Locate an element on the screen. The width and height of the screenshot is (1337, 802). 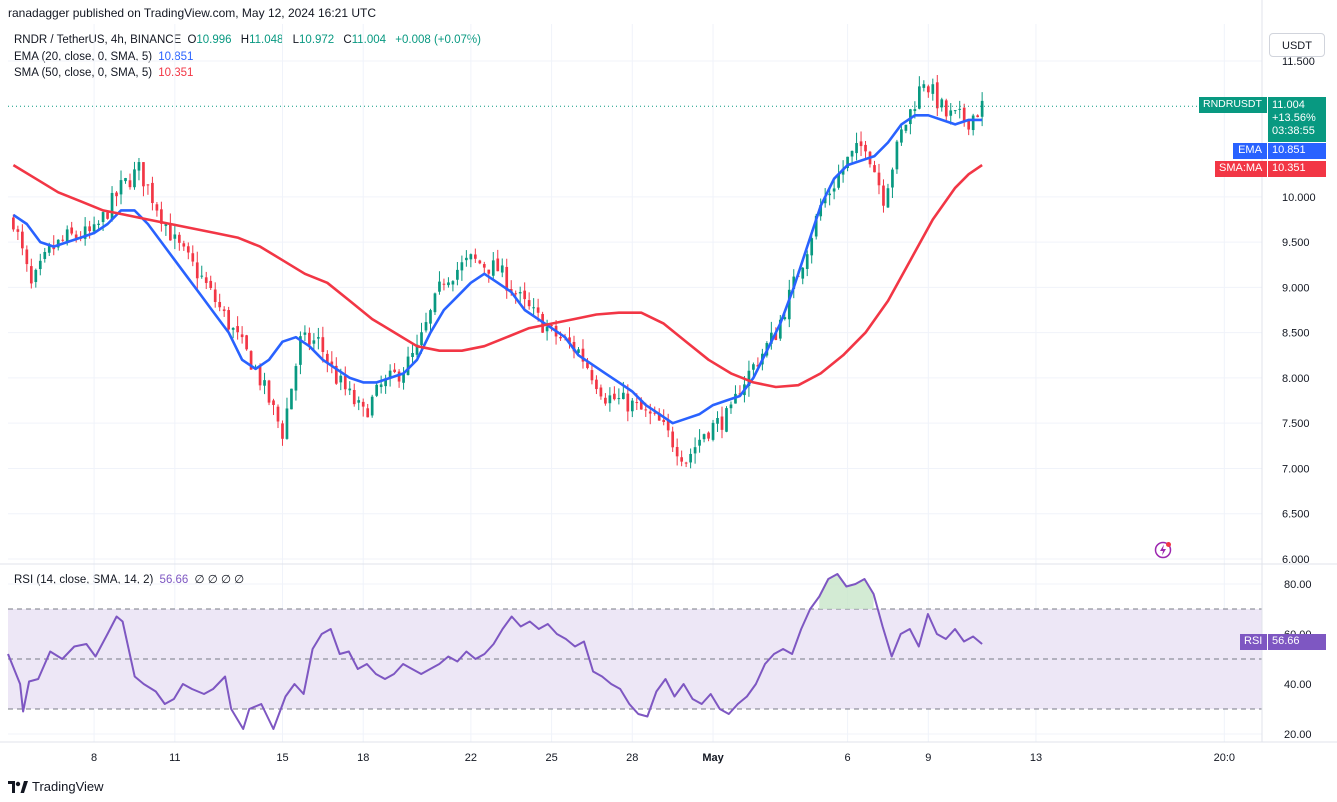
x-tick-label: 25 is located at coordinates (551, 758).